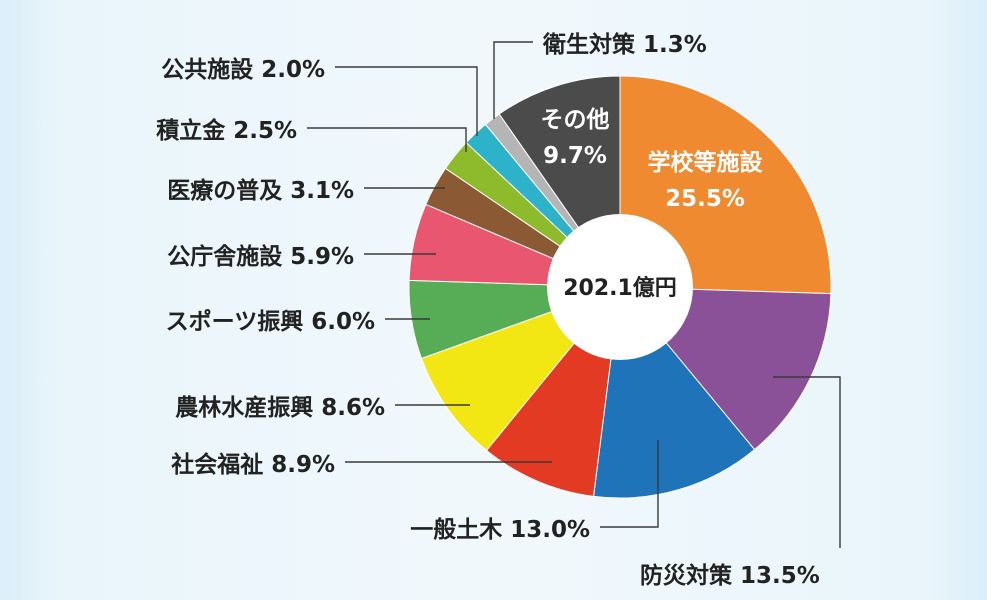 Image resolution: width=987 pixels, height=600 pixels. What do you see at coordinates (730, 575) in the screenshot?
I see `slice-label: 防災対策 13.5%` at bounding box center [730, 575].